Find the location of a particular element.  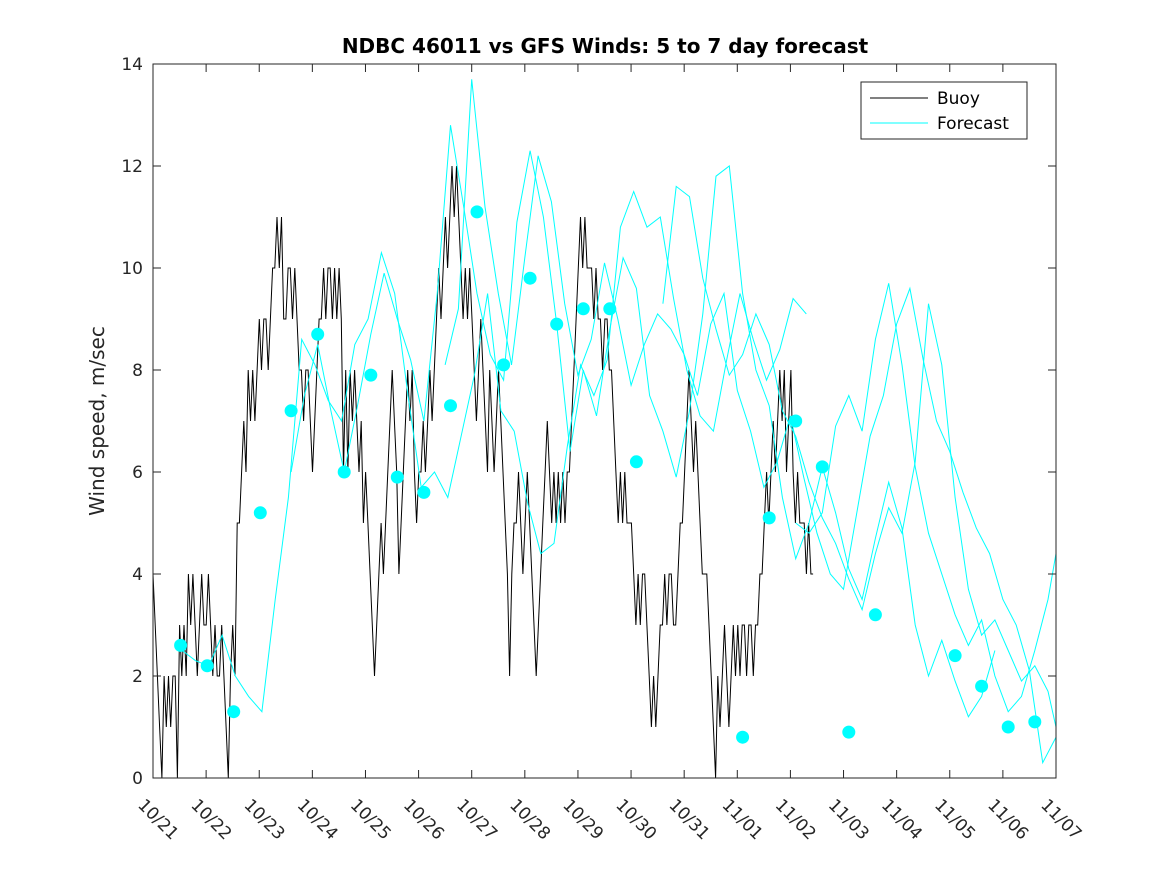

y-tick-label: 14 is located at coordinates (132, 65).